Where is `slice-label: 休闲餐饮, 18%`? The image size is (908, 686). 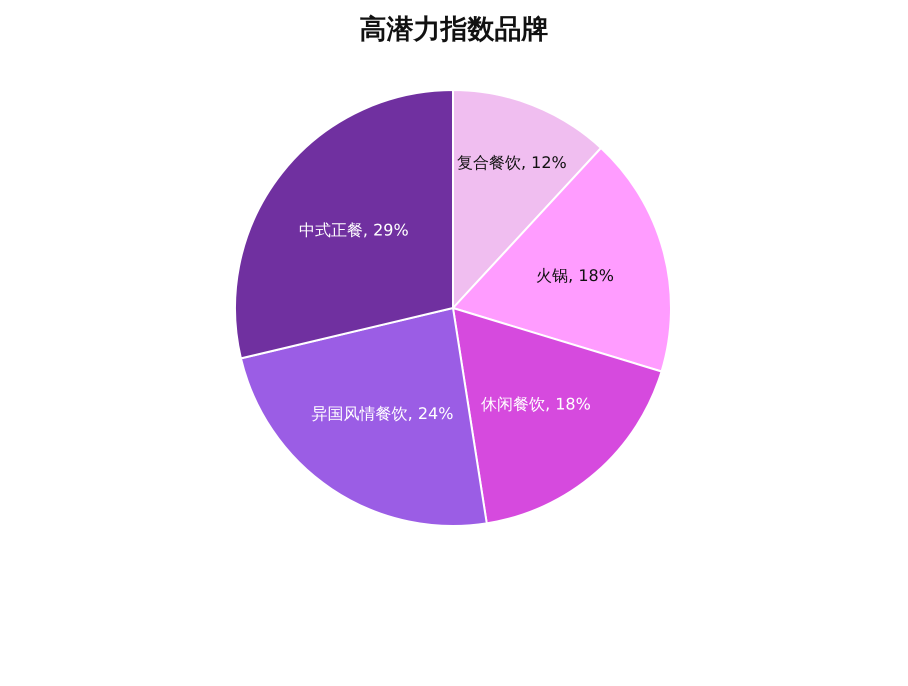 slice-label: 休闲餐饮, 18% is located at coordinates (536, 404).